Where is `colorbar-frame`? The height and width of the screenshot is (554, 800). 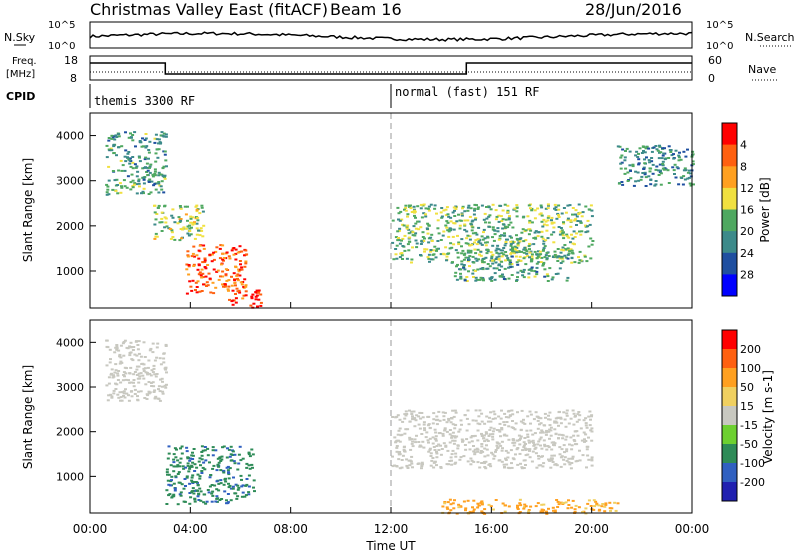
colorbar-frame is located at coordinates (729, 209).